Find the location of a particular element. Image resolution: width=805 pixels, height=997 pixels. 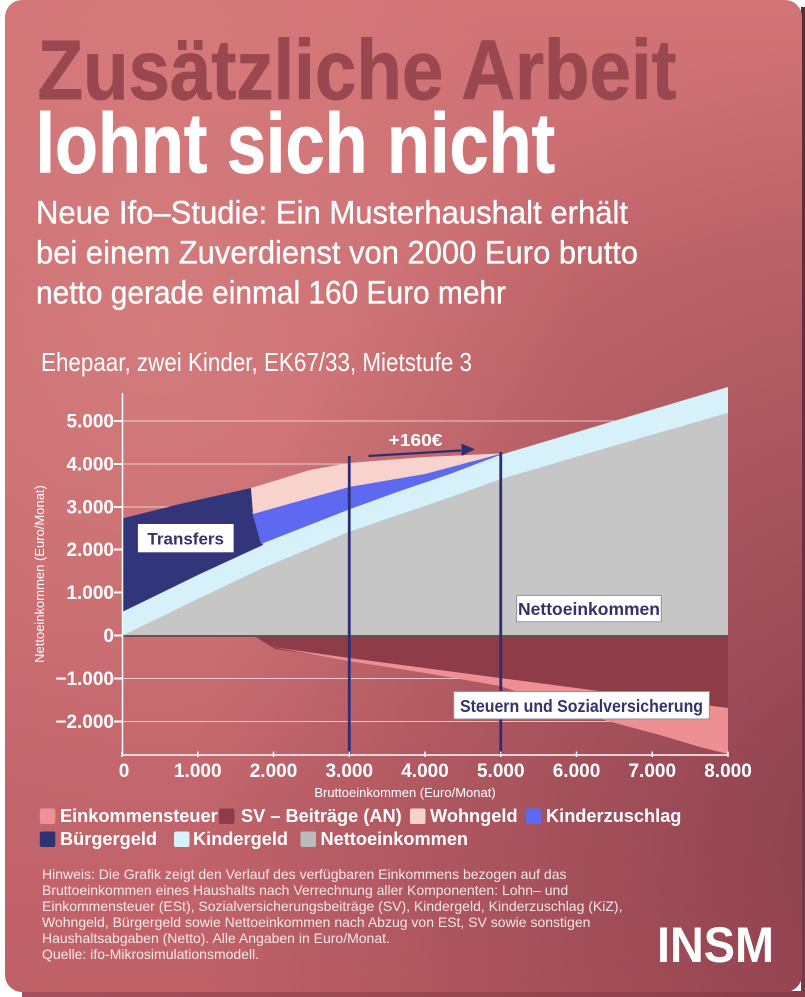

svg-text: Nettoeinkommen (Euro/Monat) is located at coordinates (39, 574).